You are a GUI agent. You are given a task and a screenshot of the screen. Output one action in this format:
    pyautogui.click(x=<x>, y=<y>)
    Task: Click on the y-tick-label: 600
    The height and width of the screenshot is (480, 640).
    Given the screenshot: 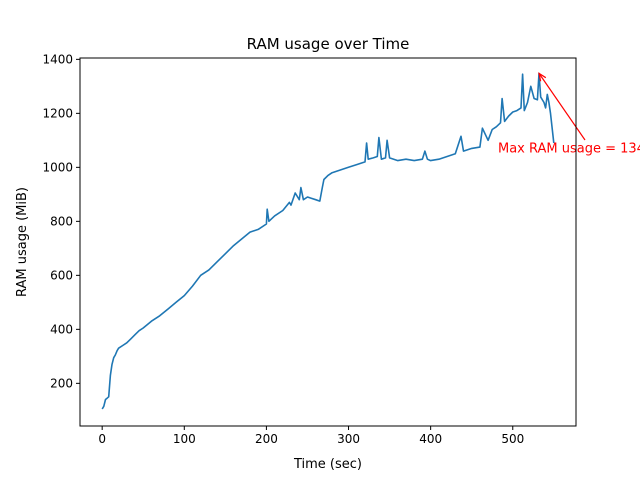 What is the action you would take?
    pyautogui.click(x=61, y=275)
    